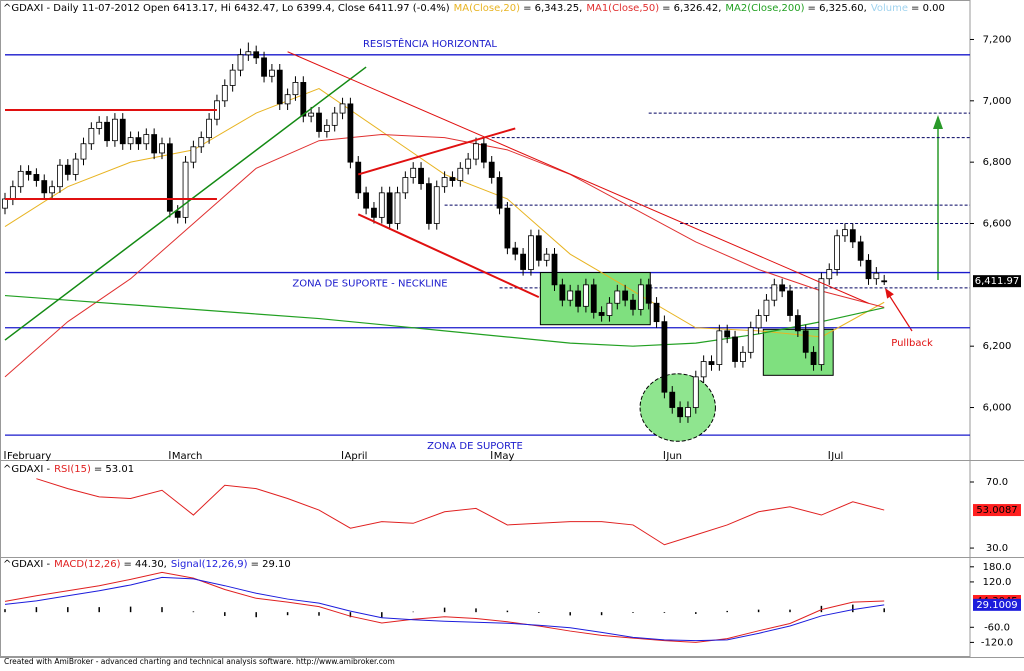 This screenshot has width=1024, height=671. Describe the element at coordinates (460, 512) in the screenshot. I see `series-line` at that location.